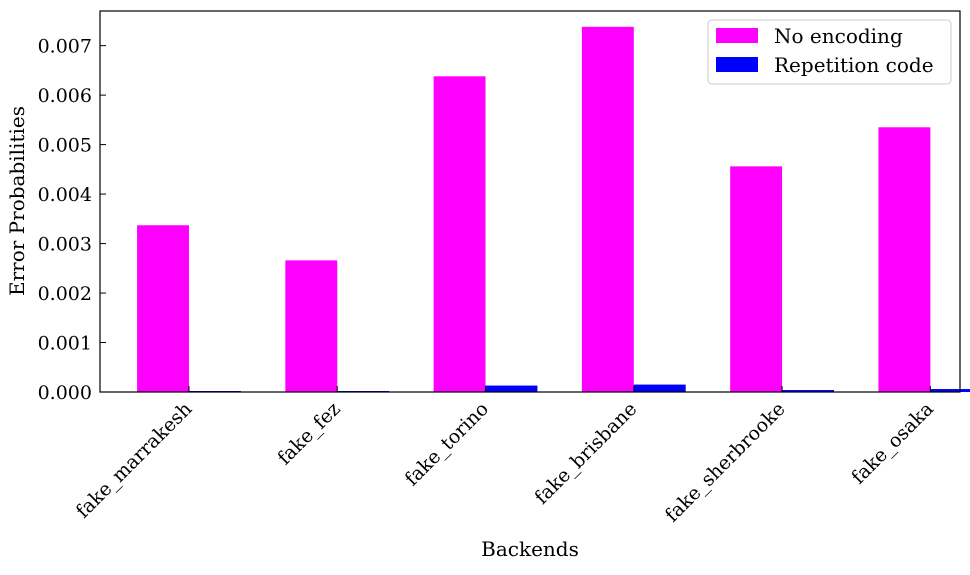 Image resolution: width=970 pixels, height=575 pixels. Describe the element at coordinates (659, 388) in the screenshot. I see `bar-repetition-code-fake-brisbane` at that location.